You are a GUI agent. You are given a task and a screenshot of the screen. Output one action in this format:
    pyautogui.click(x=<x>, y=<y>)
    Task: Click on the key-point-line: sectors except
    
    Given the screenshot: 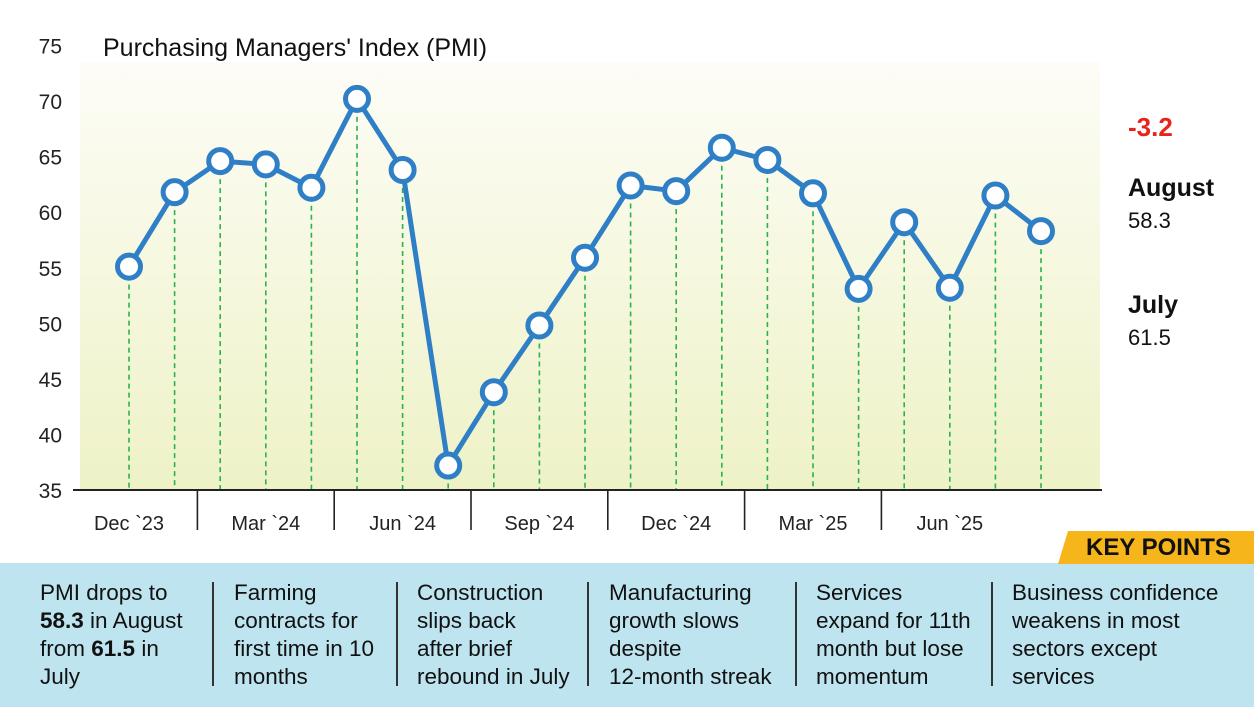 What is the action you would take?
    pyautogui.click(x=1115, y=649)
    